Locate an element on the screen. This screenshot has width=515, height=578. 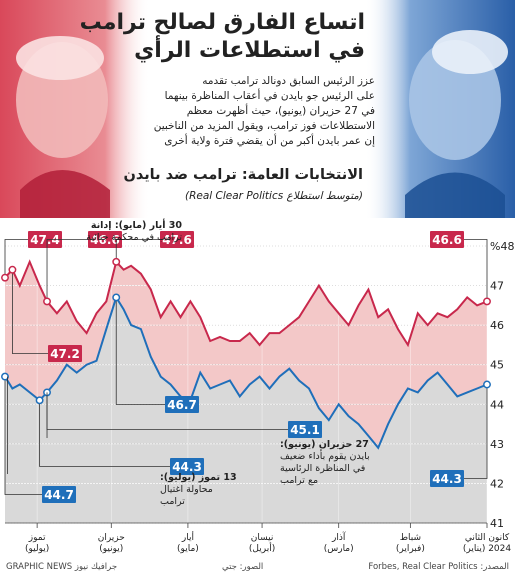
annotation-line: مع ترامب is located at coordinates (299, 480).